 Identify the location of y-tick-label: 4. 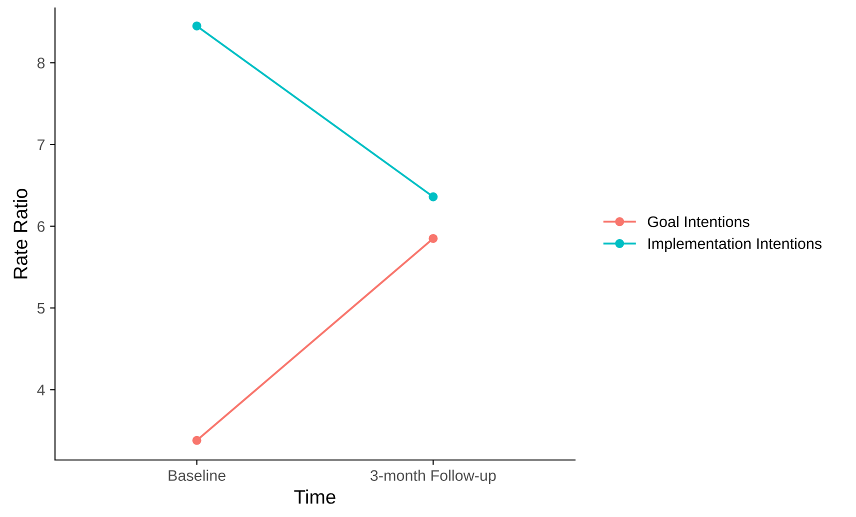
(41, 390).